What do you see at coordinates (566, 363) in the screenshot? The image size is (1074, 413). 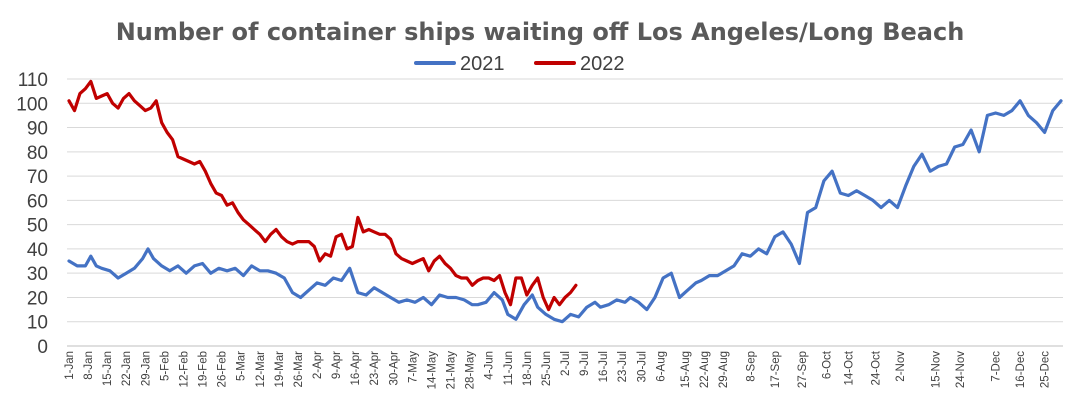 I see `x-tick-label: 2-Jul` at bounding box center [566, 363].